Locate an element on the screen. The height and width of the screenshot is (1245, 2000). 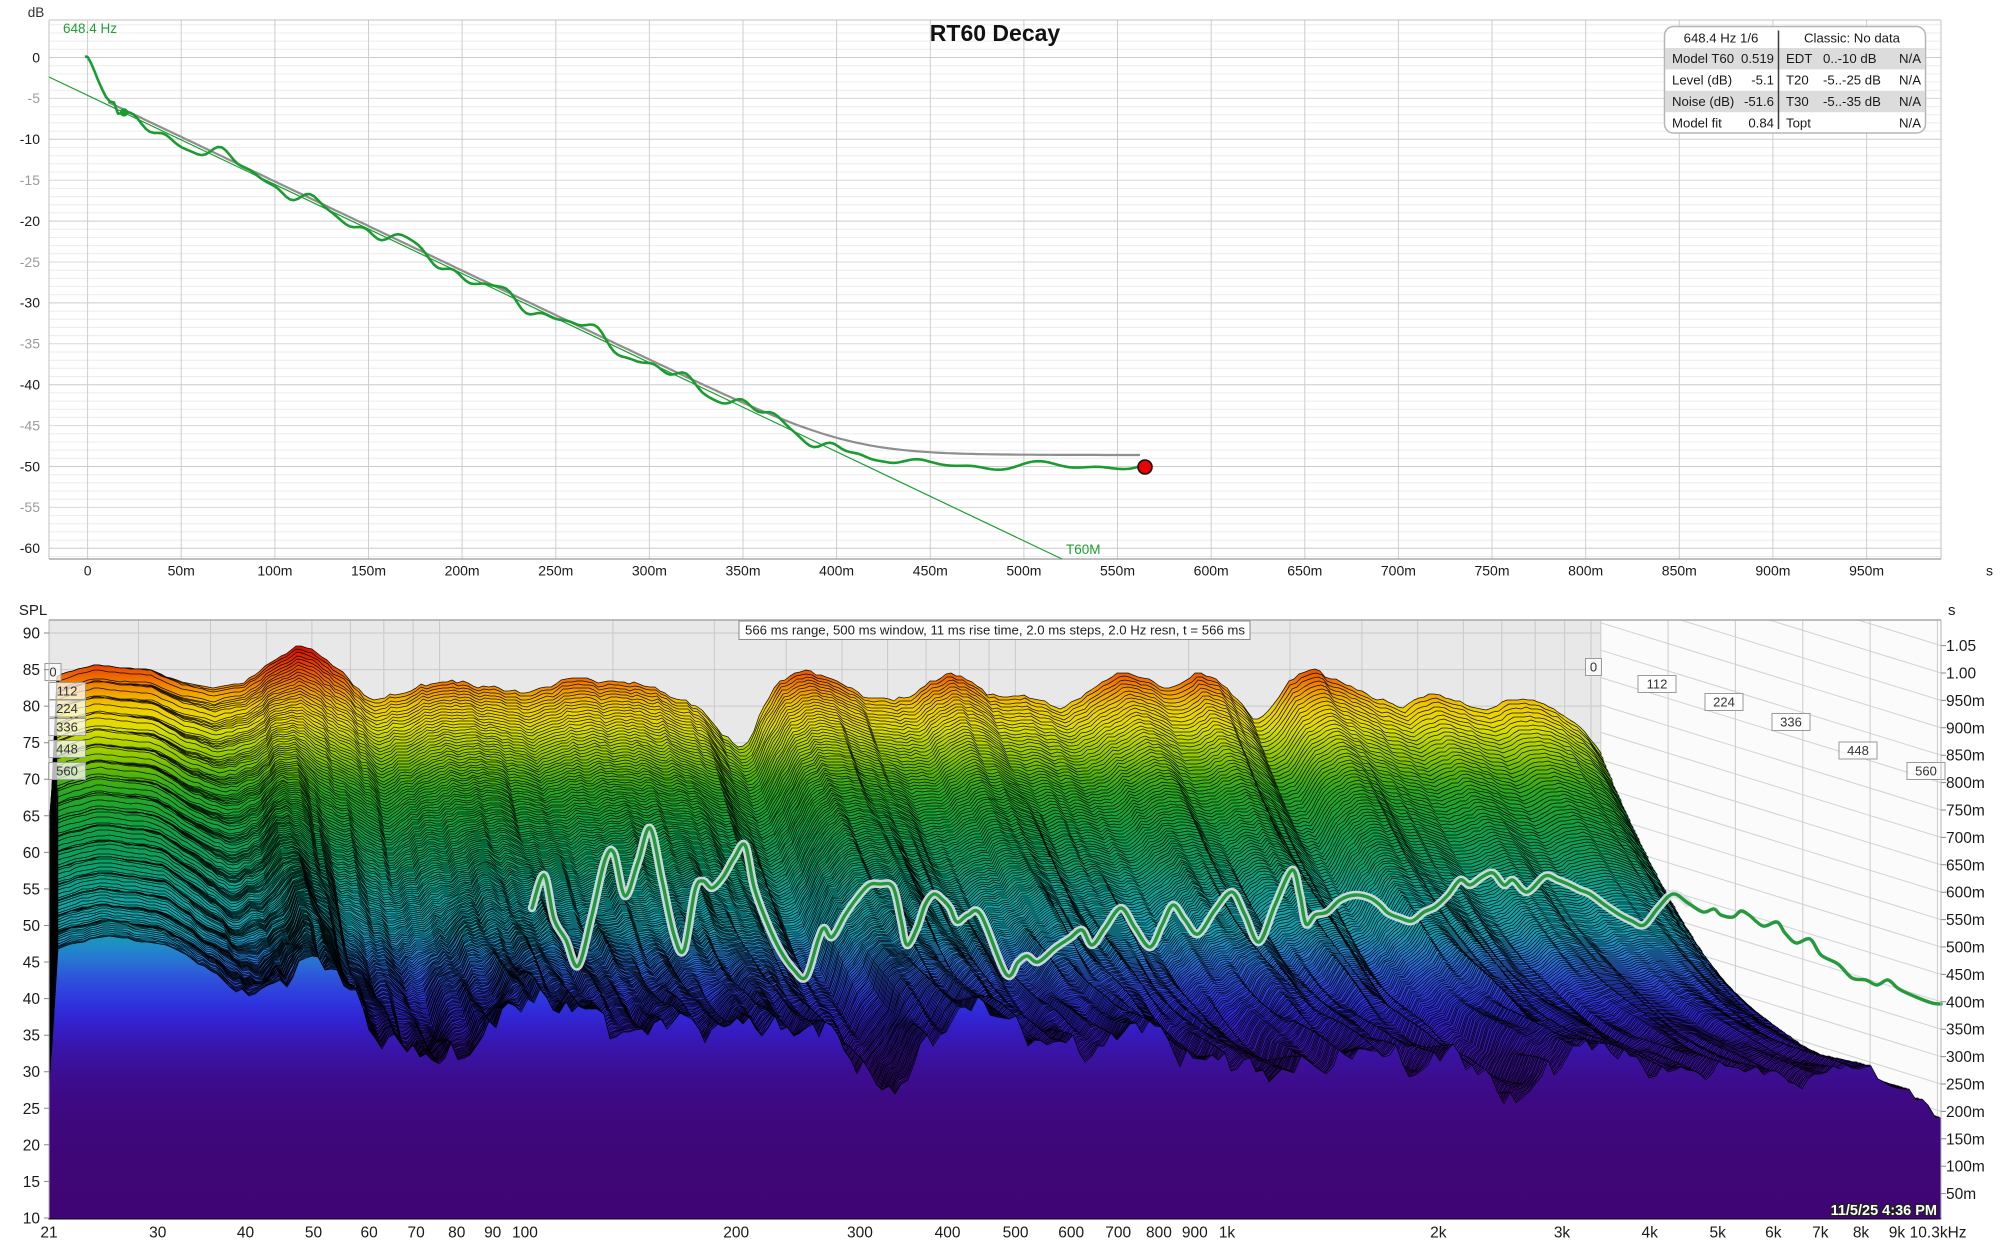
svg-text: 4k is located at coordinates (1650, 1233).